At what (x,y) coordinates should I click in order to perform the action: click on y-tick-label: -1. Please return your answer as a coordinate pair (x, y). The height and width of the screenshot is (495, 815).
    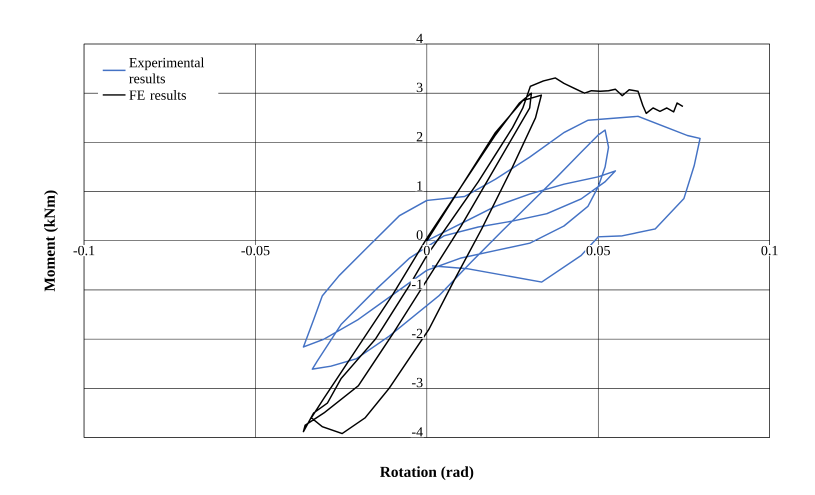
    Looking at the image, I should click on (417, 284).